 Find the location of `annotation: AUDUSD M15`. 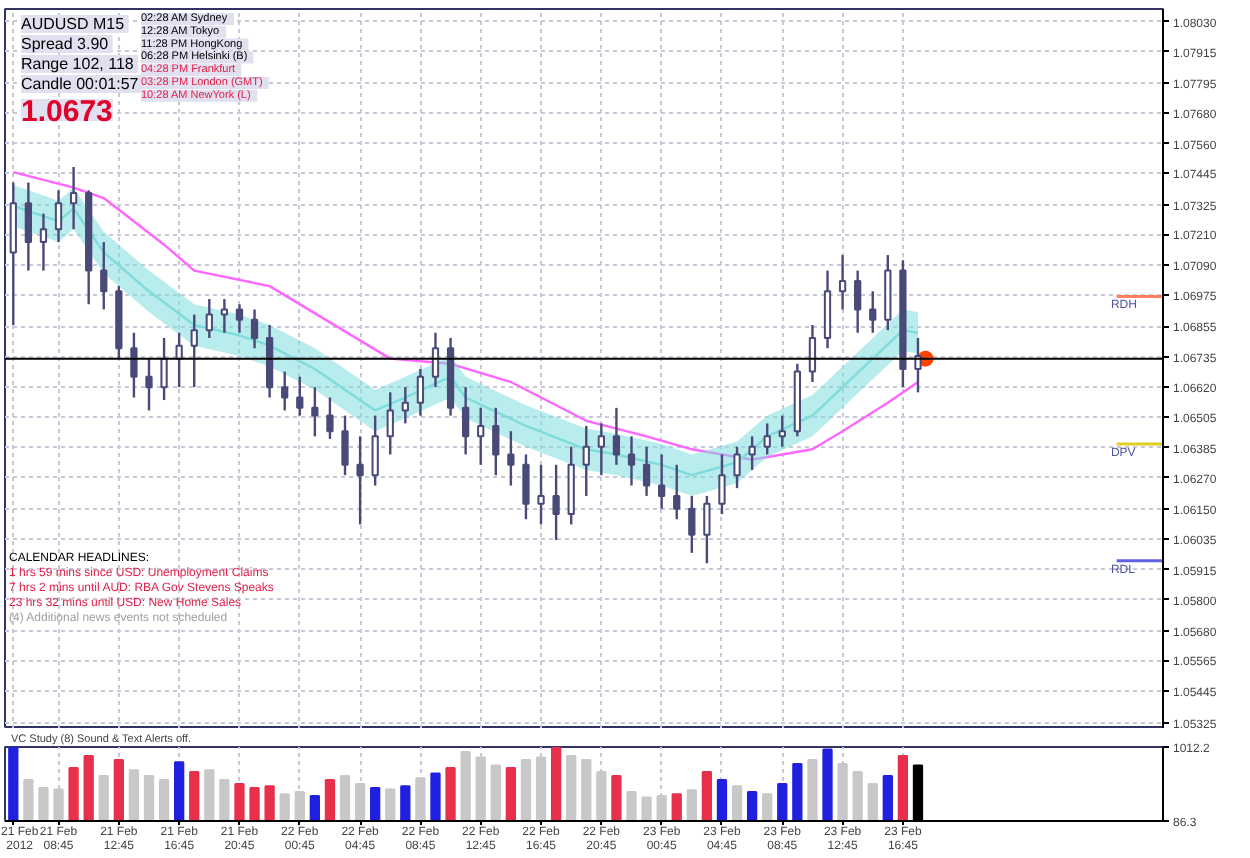

annotation: AUDUSD M15 is located at coordinates (73, 24).